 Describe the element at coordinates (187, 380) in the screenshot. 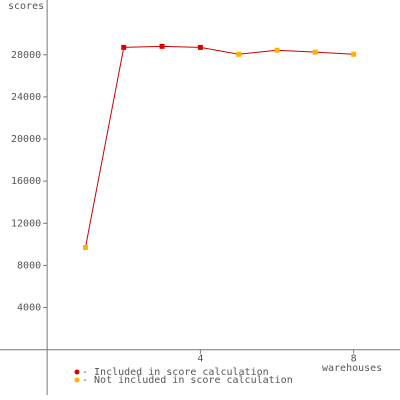

I see `legend-label: - Not included in score calculation` at that location.